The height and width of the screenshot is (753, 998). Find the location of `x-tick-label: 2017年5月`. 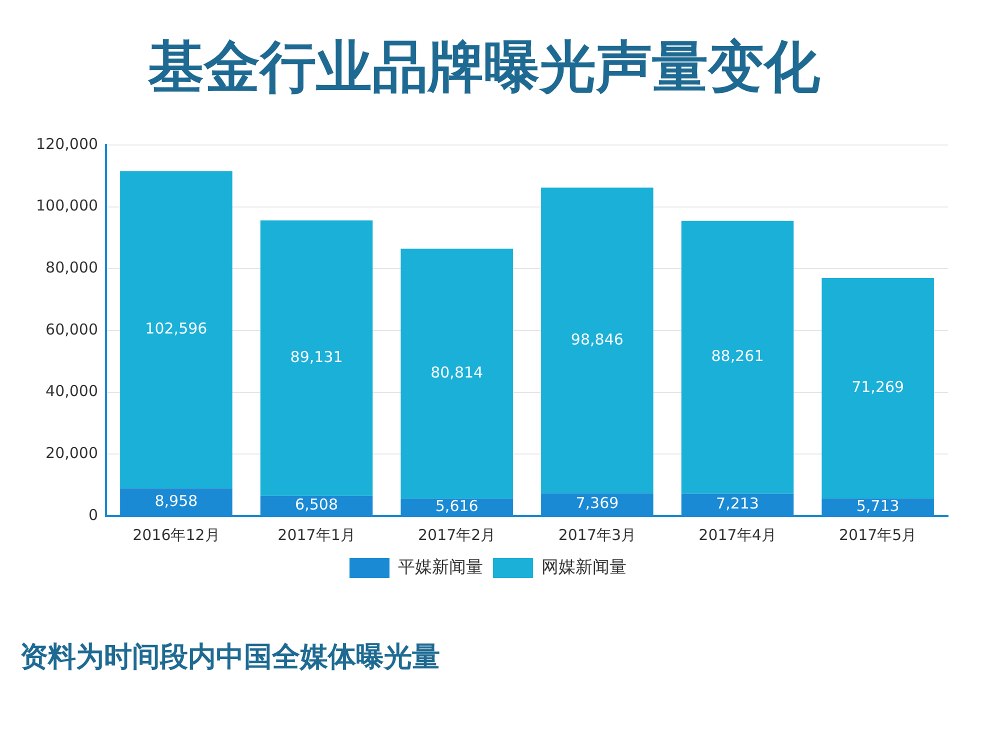

x-tick-label: 2017年5月 is located at coordinates (877, 535).